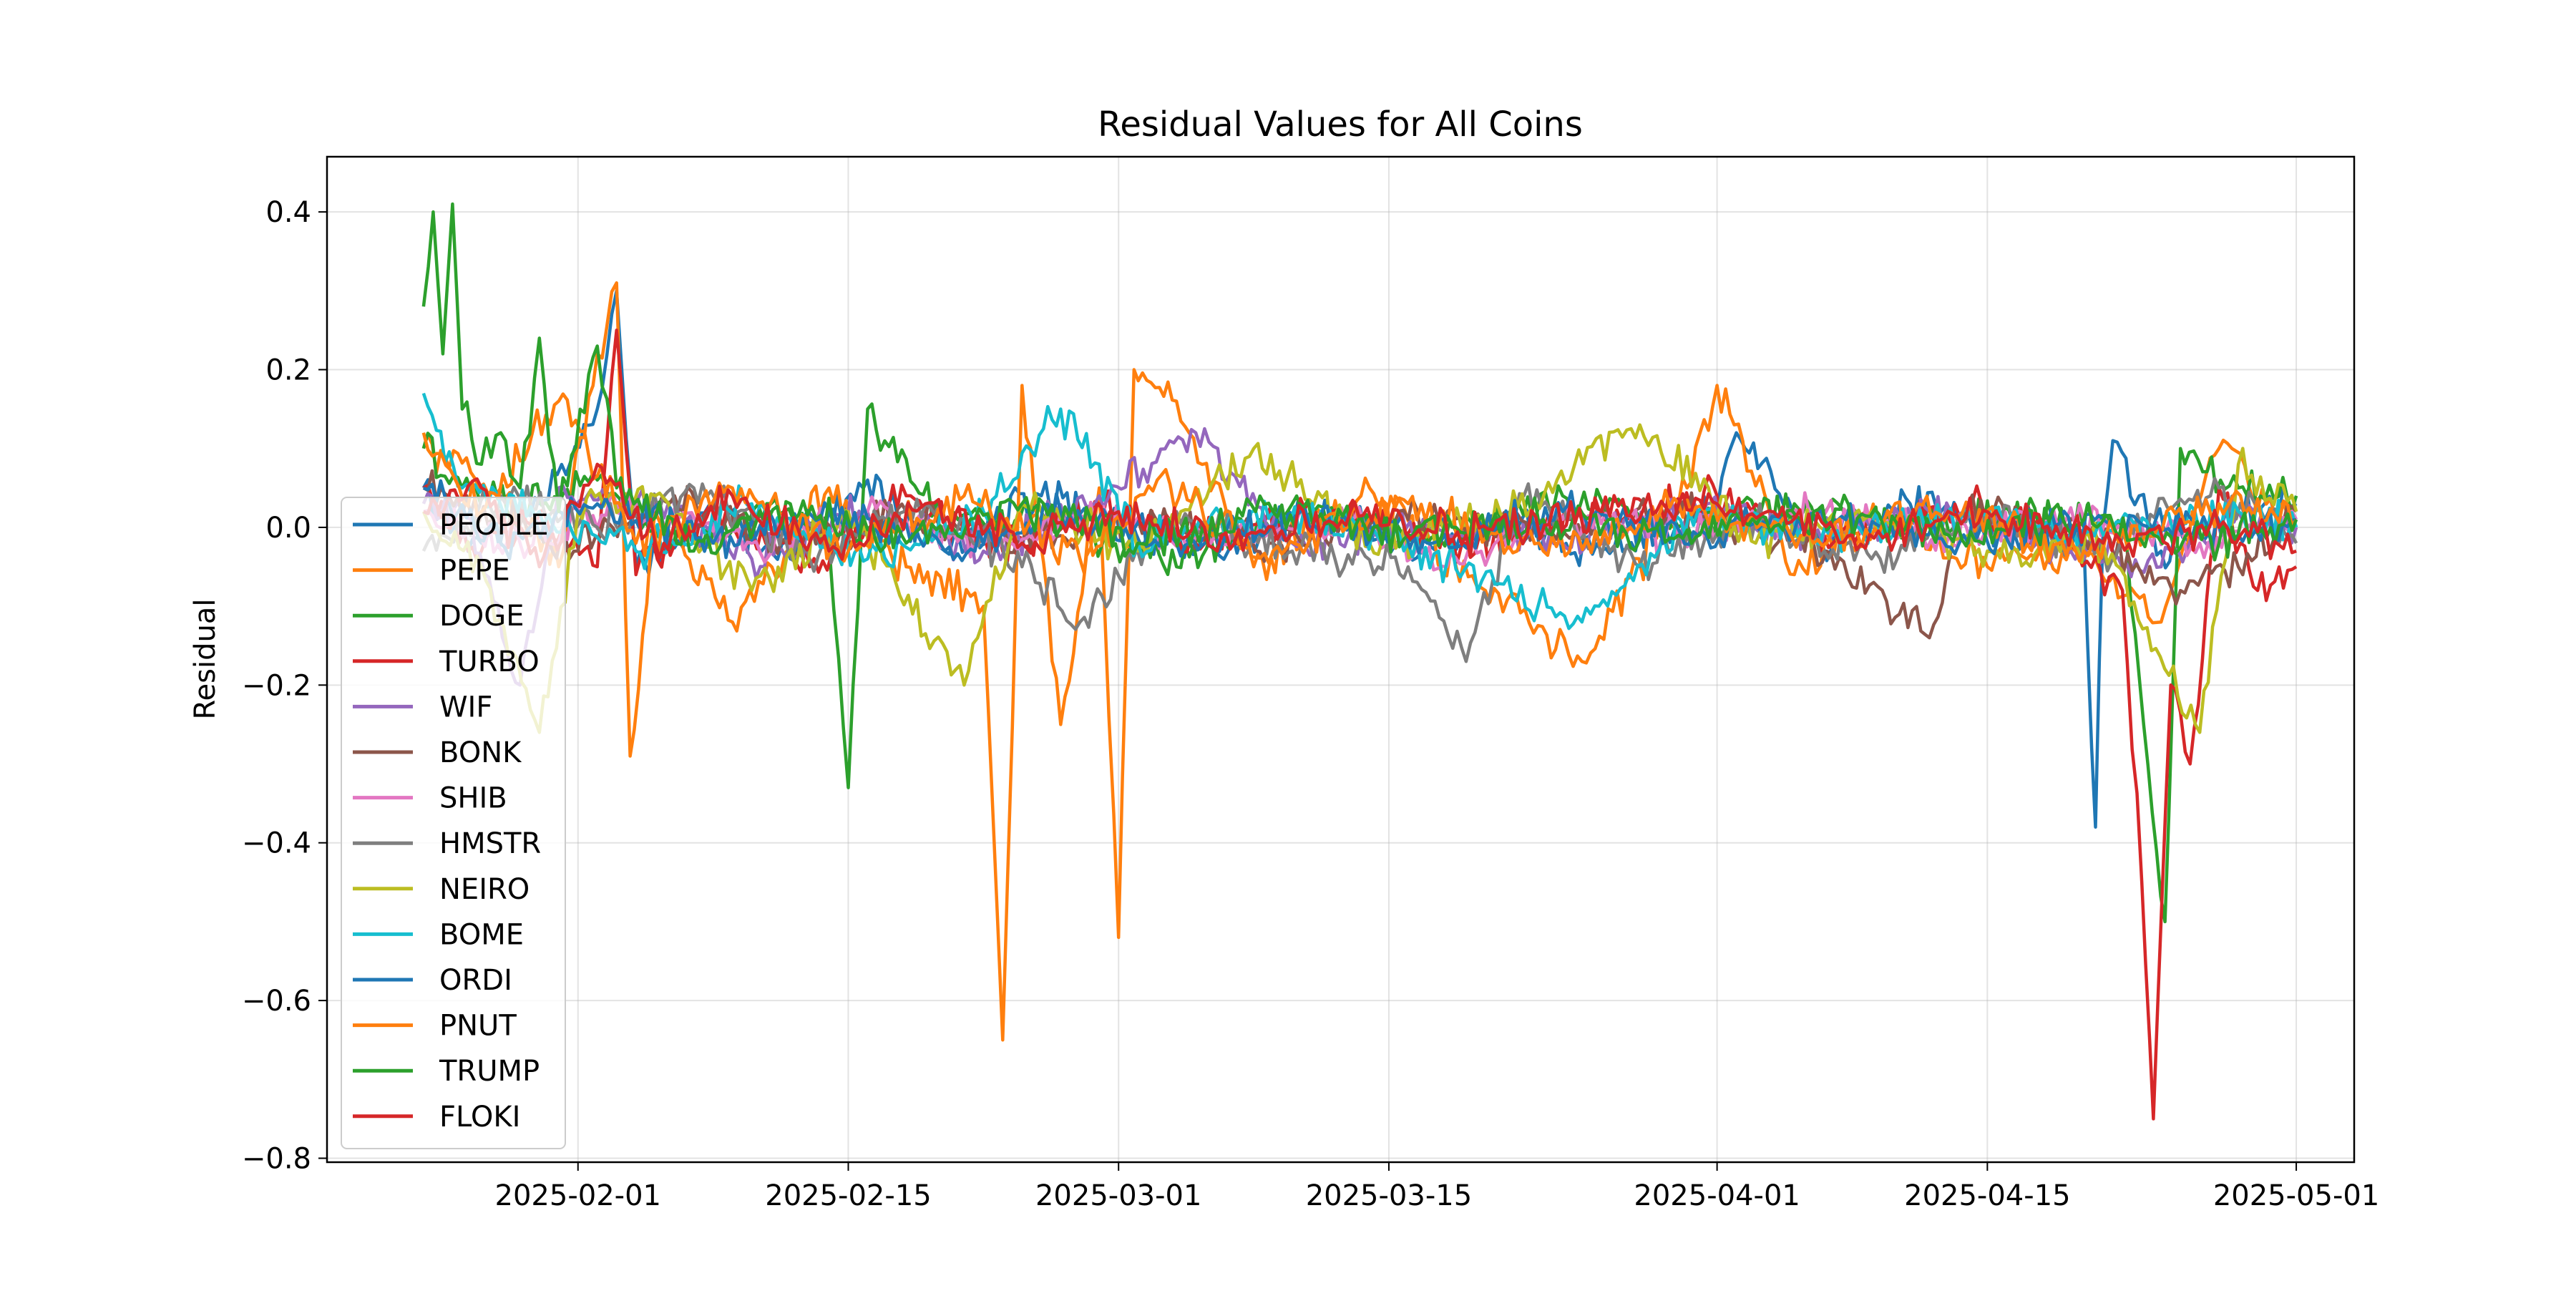  What do you see at coordinates (276, 843) in the screenshot?
I see `y-tick-label: −0.4` at bounding box center [276, 843].